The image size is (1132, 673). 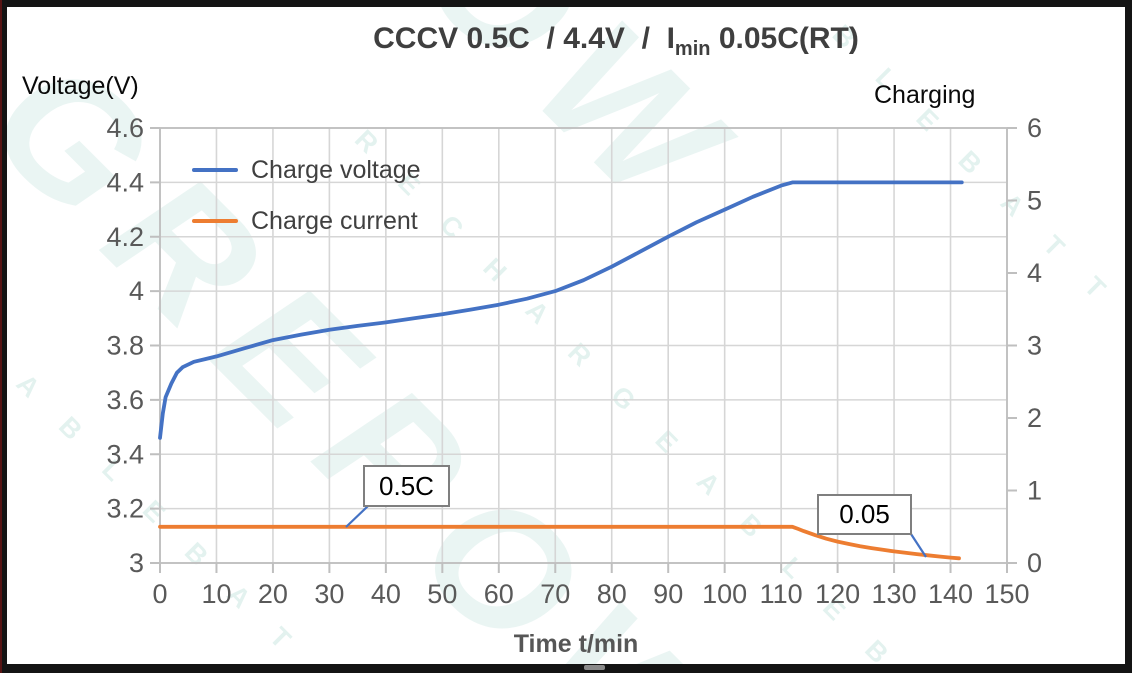 What do you see at coordinates (894, 594) in the screenshot?
I see `x-tick-label: 130` at bounding box center [894, 594].